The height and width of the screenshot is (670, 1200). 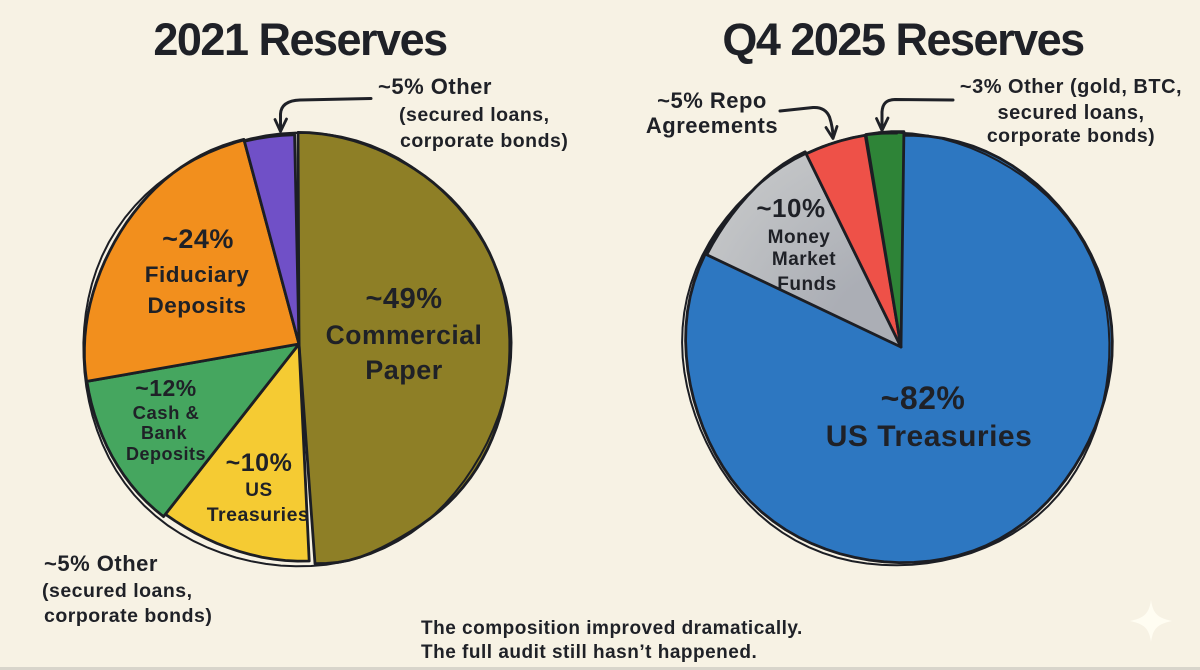 What do you see at coordinates (589, 652) in the screenshot?
I see `svg-text:The full audit still hasn’t ha: The full audit still hasn’t happened.` at bounding box center [589, 652].